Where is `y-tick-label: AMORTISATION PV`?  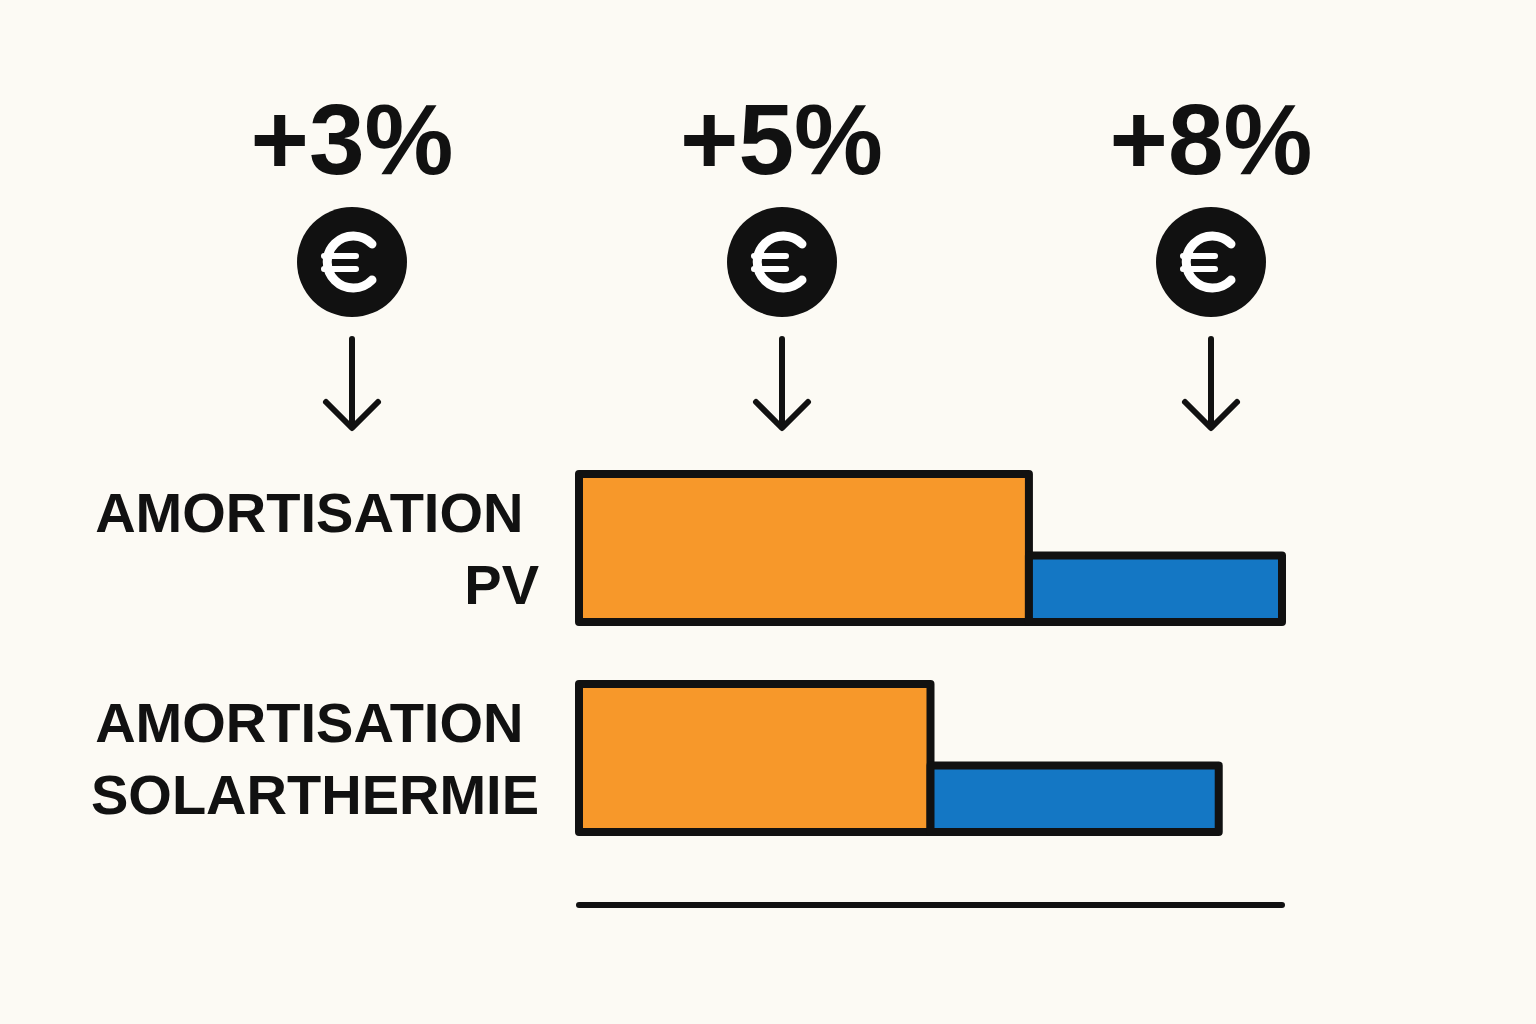 y-tick-label: AMORTISATION PV is located at coordinates (317, 548).